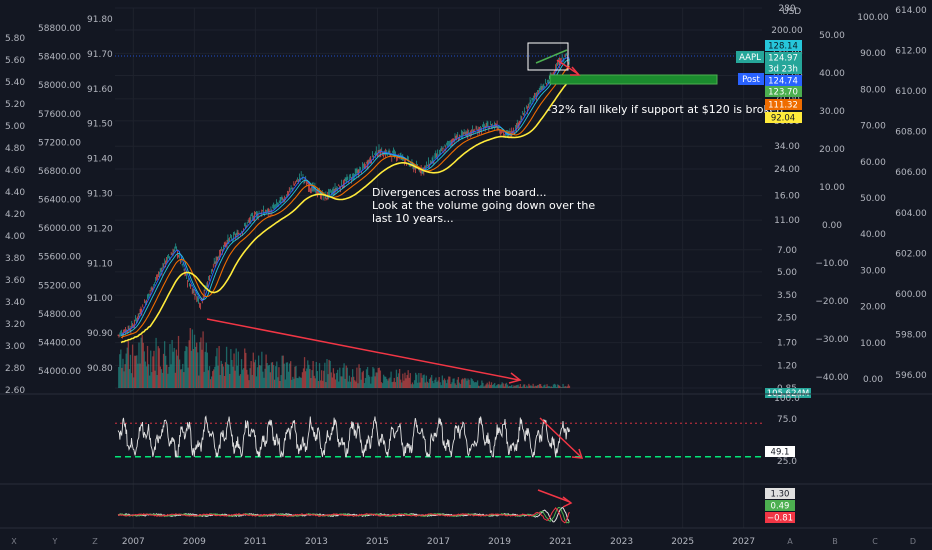 This screenshot has height=550, width=932. Describe the element at coordinates (15, 347) in the screenshot. I see `scale-tick-label: 3.00` at that location.